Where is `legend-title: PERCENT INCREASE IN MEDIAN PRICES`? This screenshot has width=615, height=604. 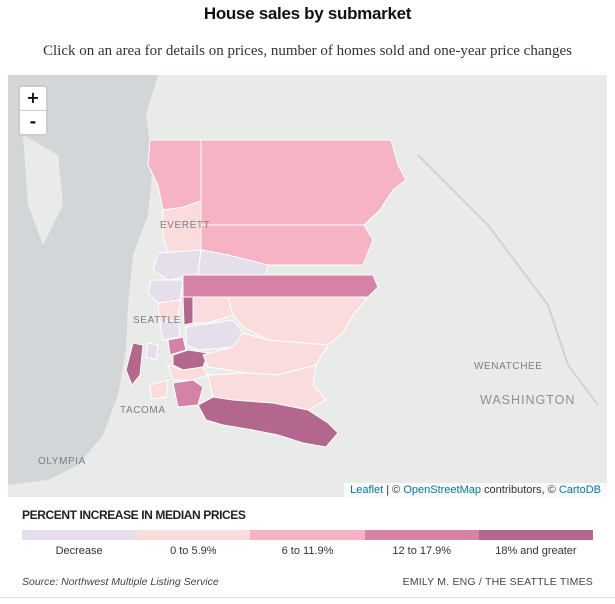 legend-title: PERCENT INCREASE IN MEDIAN PRICES is located at coordinates (134, 515).